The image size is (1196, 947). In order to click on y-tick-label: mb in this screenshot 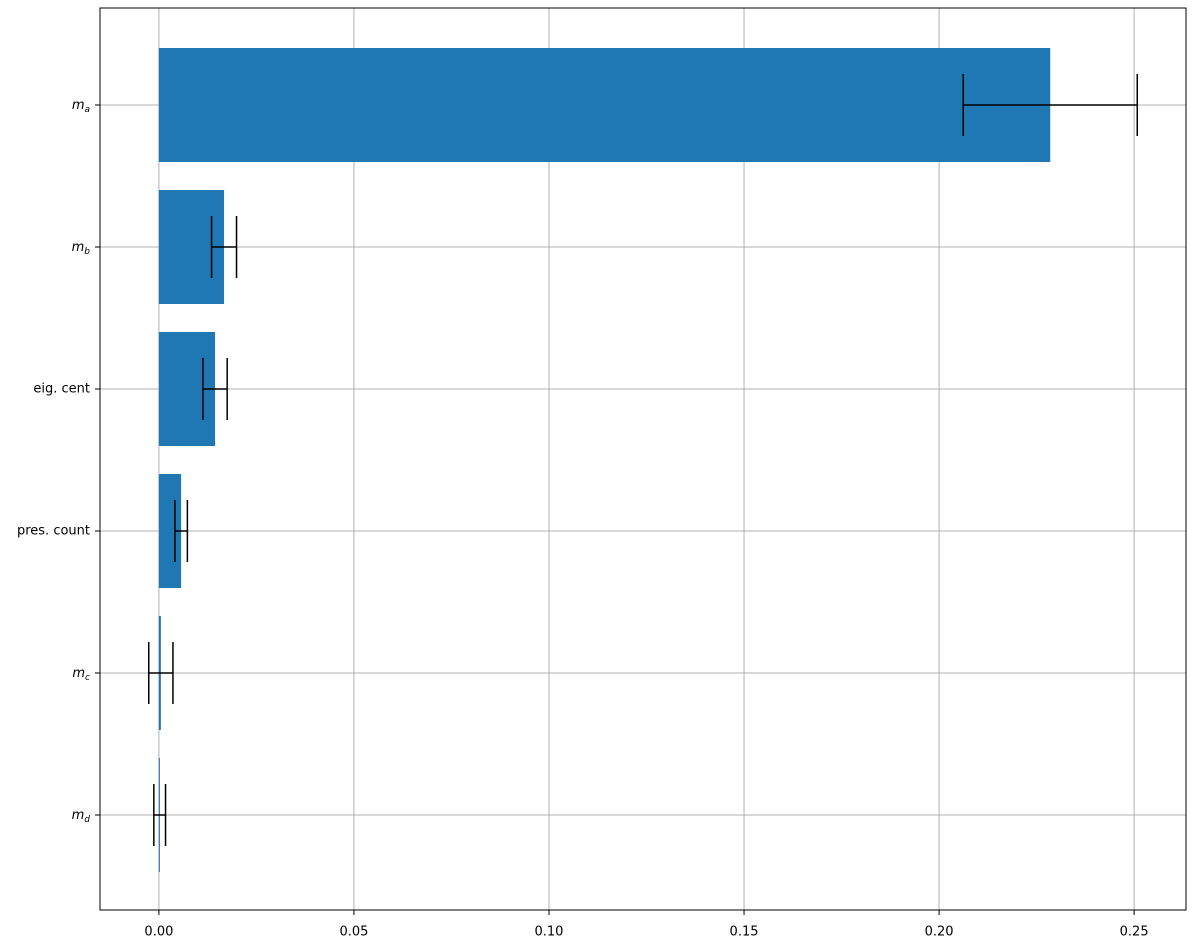, I will do `click(81, 248)`.